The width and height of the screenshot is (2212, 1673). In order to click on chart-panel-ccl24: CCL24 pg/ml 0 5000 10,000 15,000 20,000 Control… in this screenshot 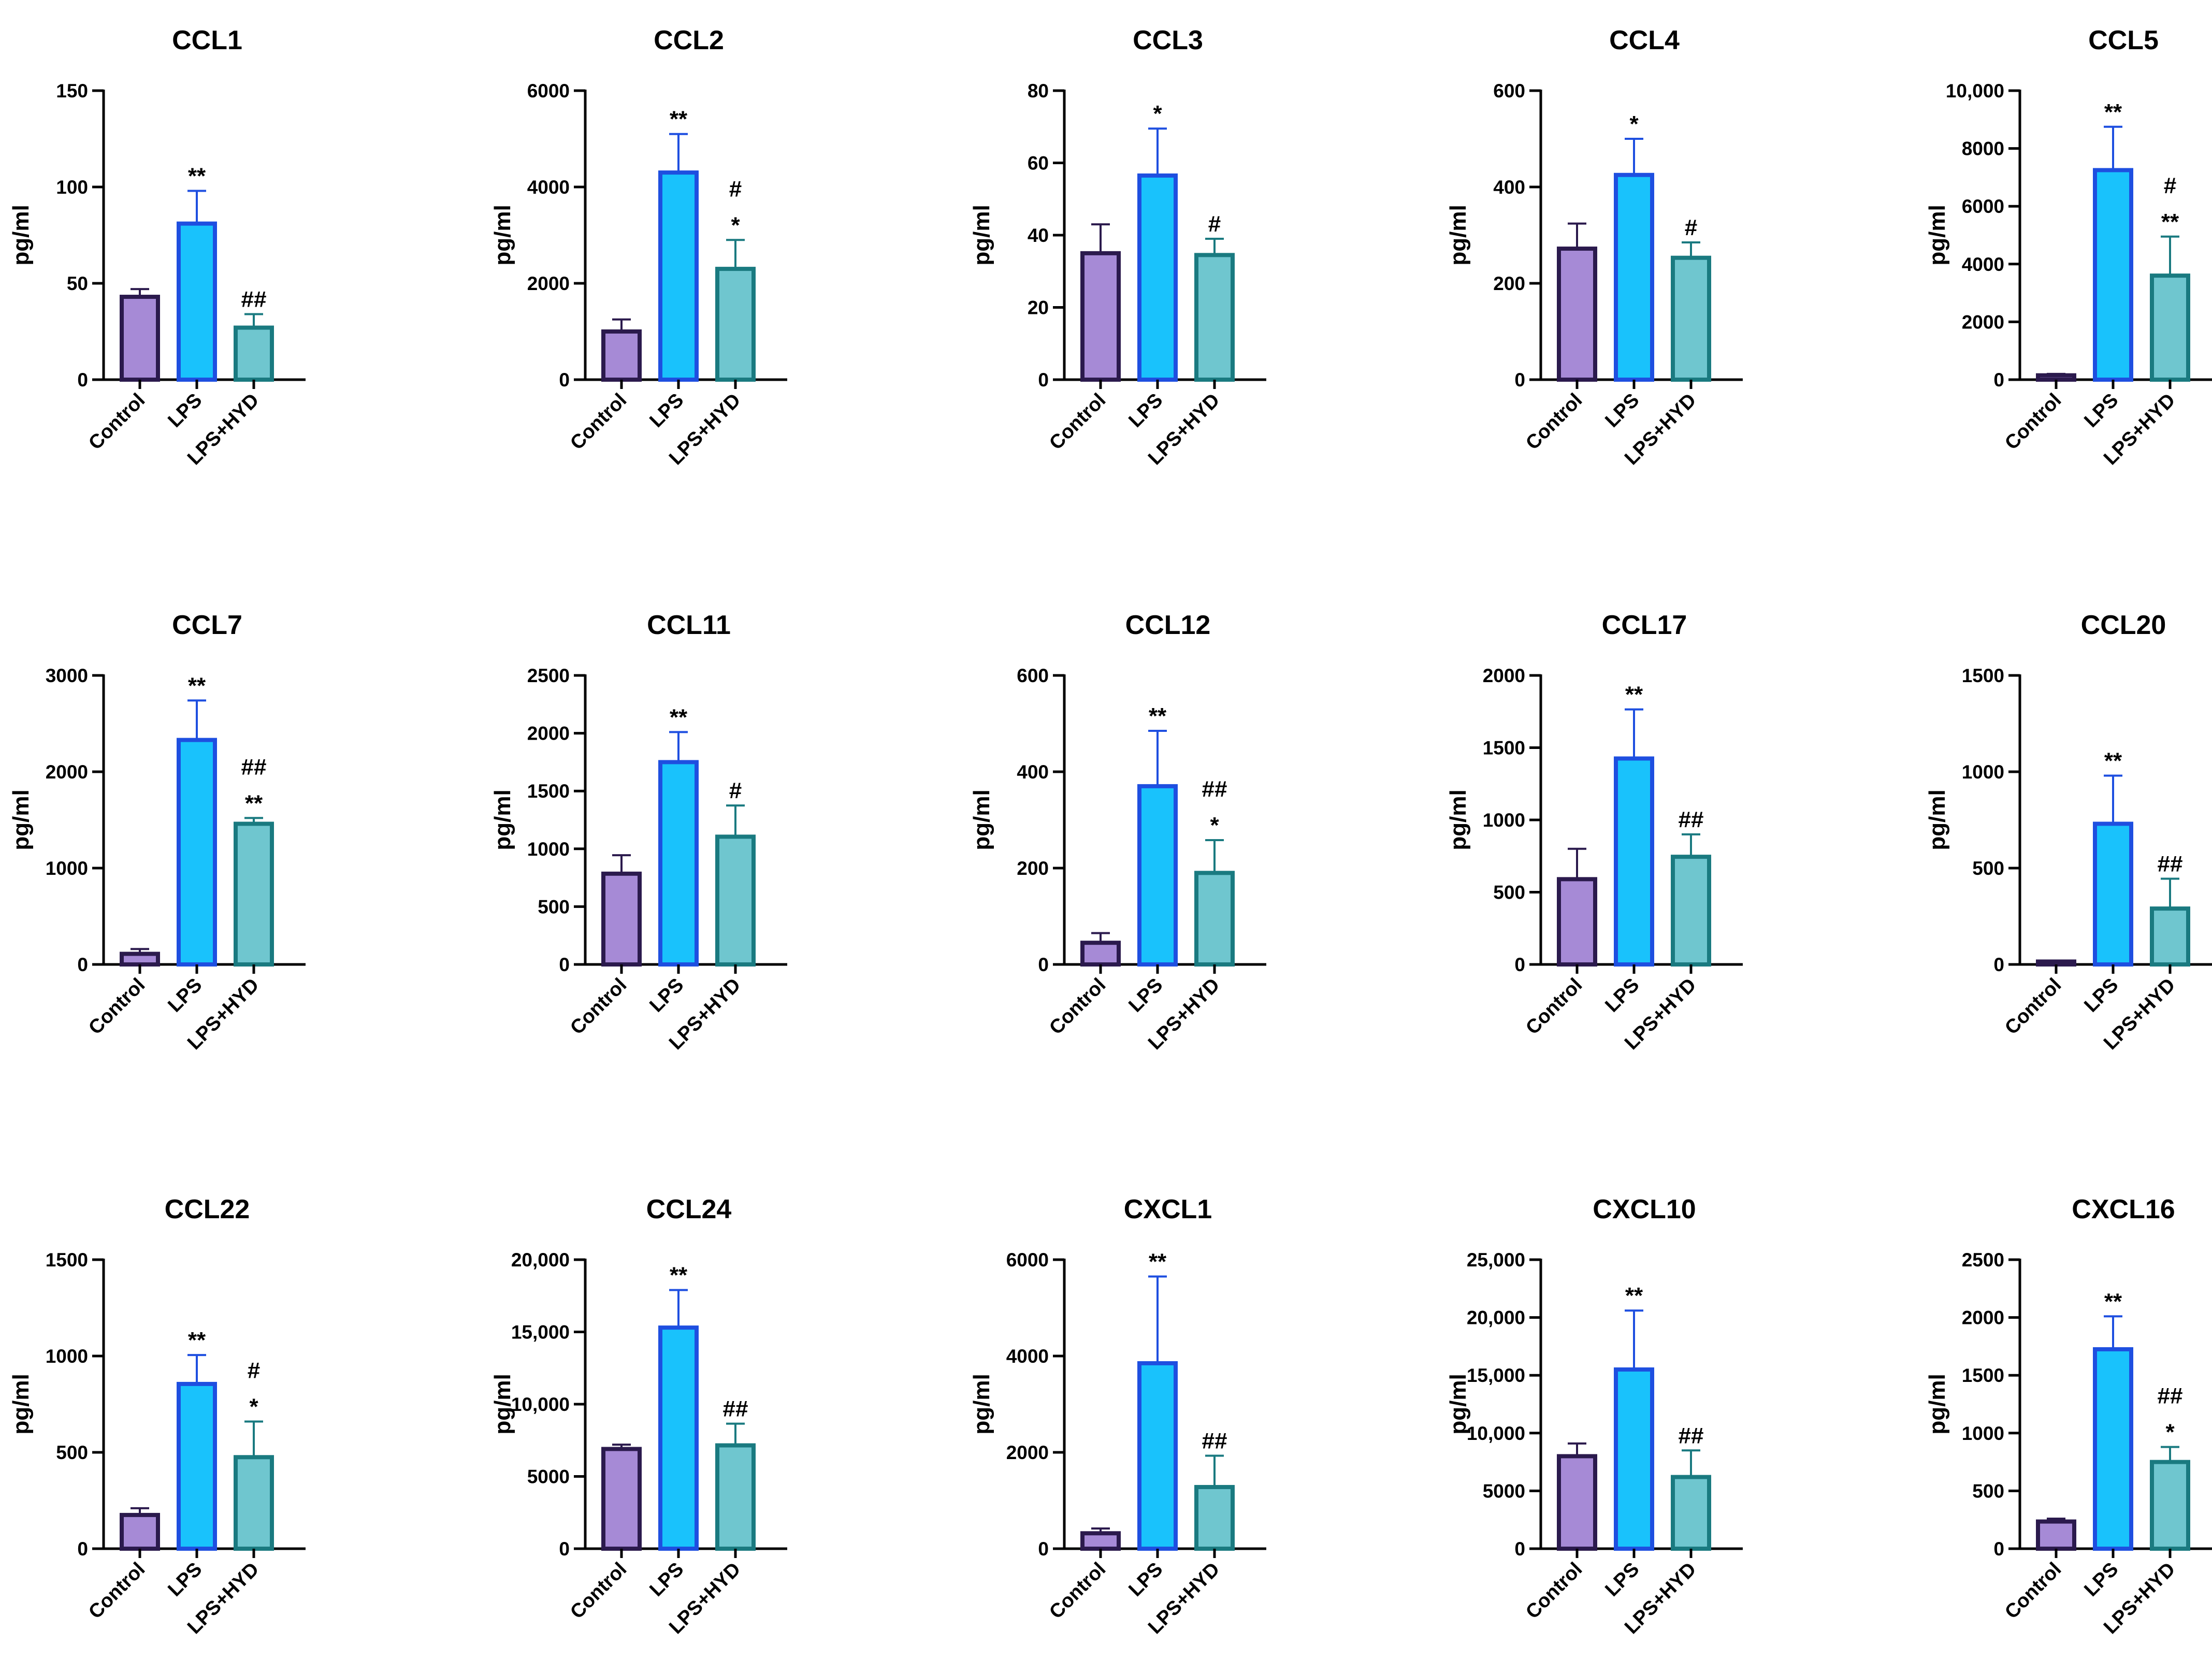, I will do `click(638, 1416)`.